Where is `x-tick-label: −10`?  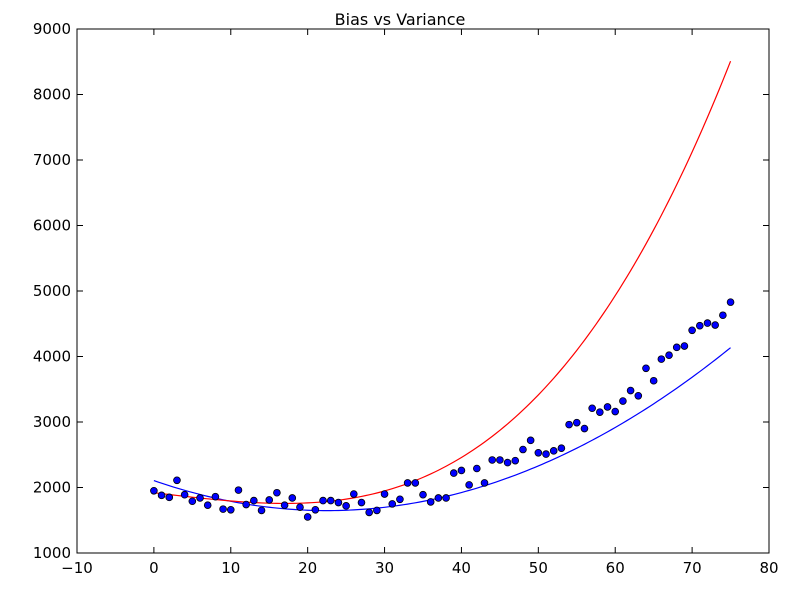
x-tick-label: −10 is located at coordinates (77, 568).